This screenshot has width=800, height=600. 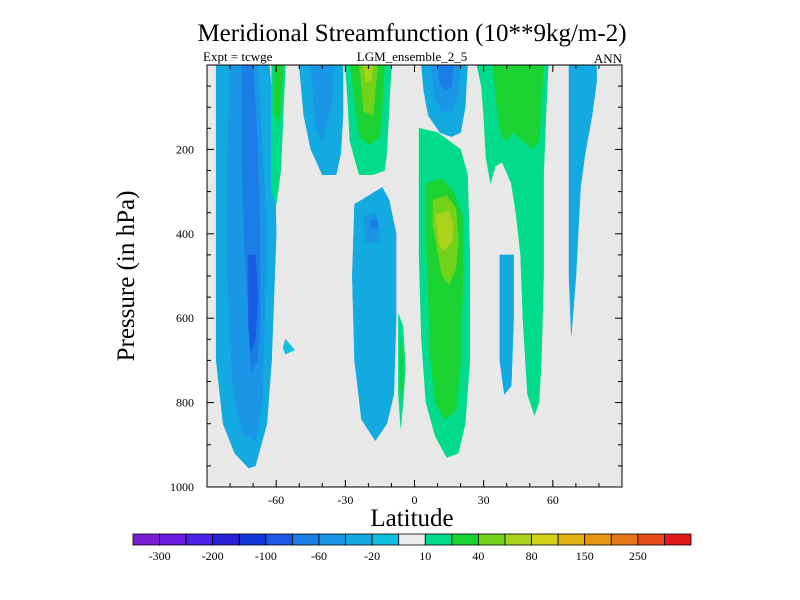 What do you see at coordinates (411, 33) in the screenshot?
I see `chart-title: Meridional Streamfunction (10**9kg/m-2)` at bounding box center [411, 33].